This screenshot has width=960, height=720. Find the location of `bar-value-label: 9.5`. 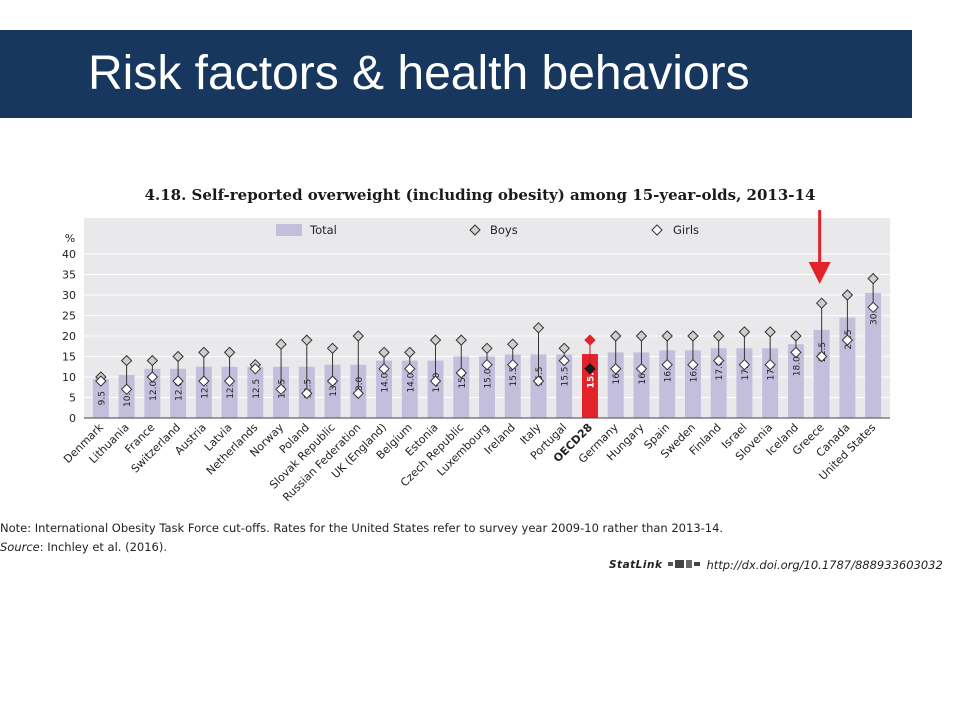

bar-value-label: 9.5 is located at coordinates (102, 398).